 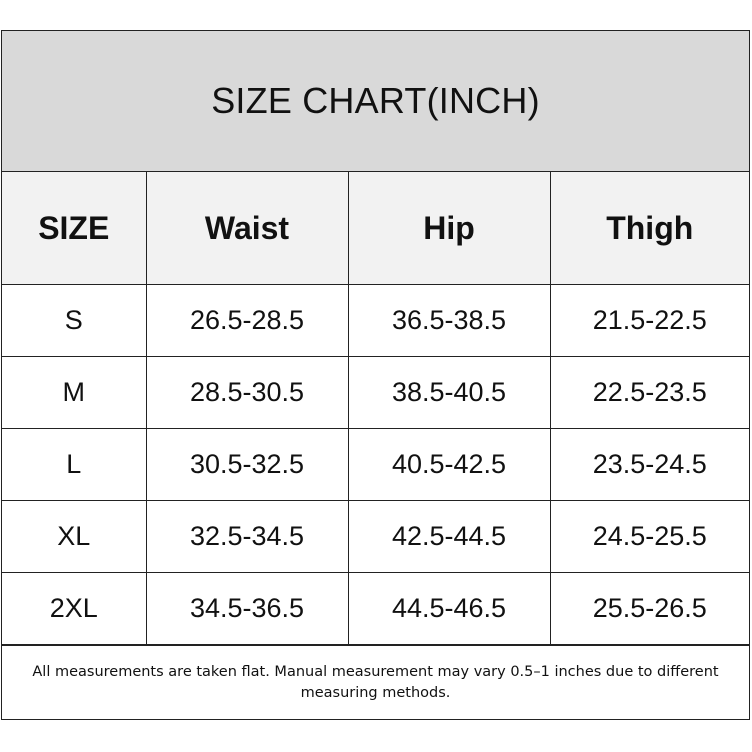 What do you see at coordinates (649, 608) in the screenshot?
I see `thigh-cell: 25.5-26.5` at bounding box center [649, 608].